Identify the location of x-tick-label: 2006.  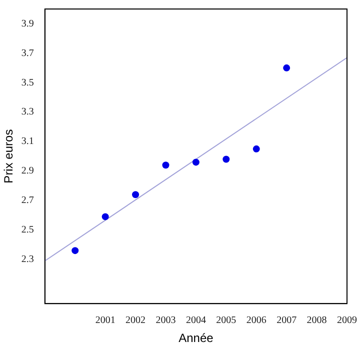
(256, 320).